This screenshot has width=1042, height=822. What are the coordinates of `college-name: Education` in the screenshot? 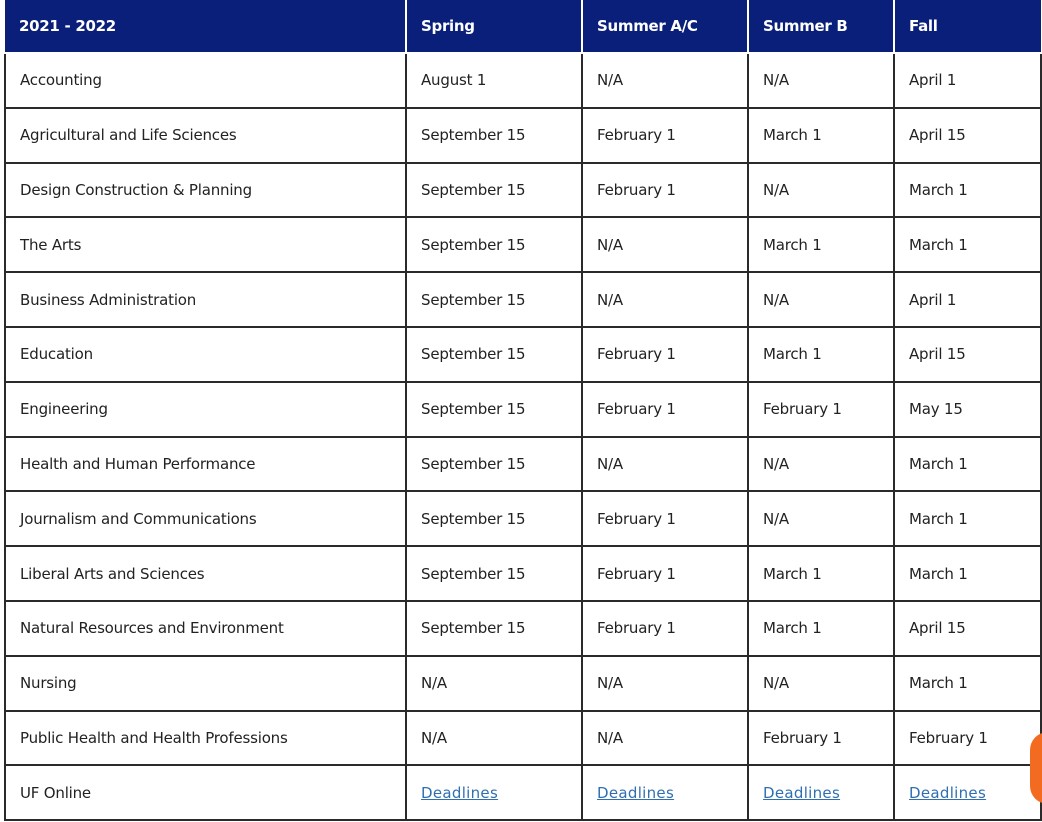 It's located at (205, 354).